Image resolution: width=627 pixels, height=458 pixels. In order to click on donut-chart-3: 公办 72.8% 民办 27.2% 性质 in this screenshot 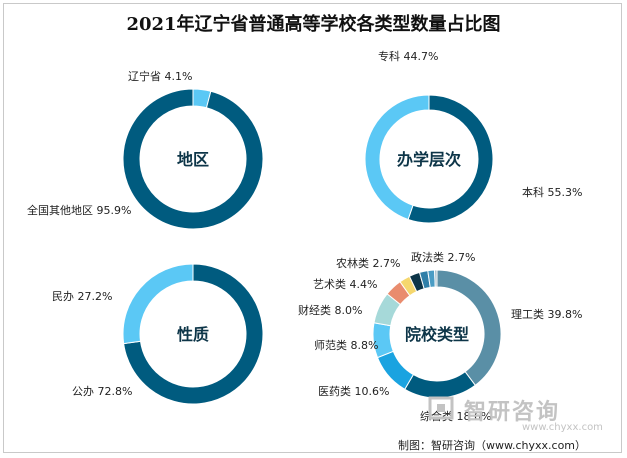, I will do `click(158, 334)`.